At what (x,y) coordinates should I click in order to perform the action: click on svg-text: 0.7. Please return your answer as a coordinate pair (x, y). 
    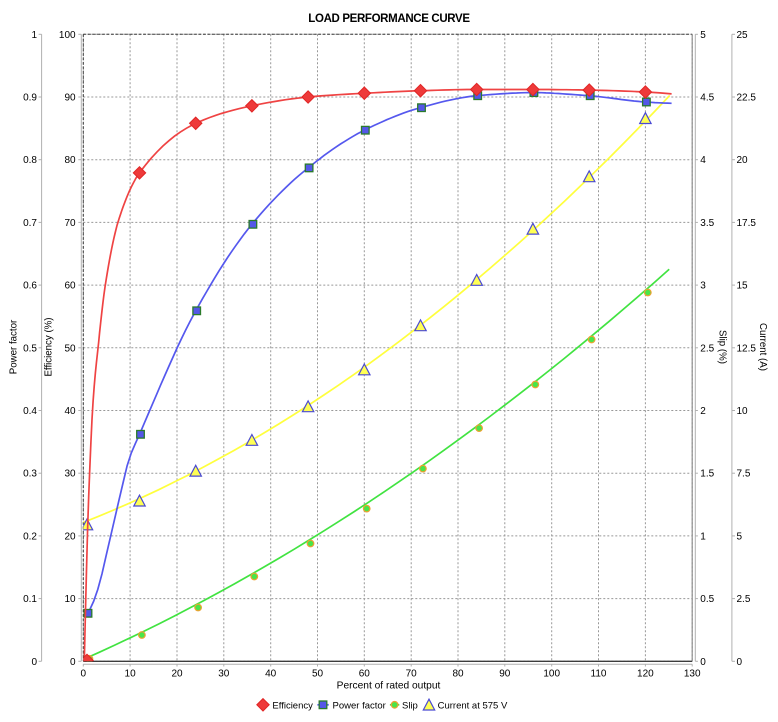
    Looking at the image, I should click on (30, 223).